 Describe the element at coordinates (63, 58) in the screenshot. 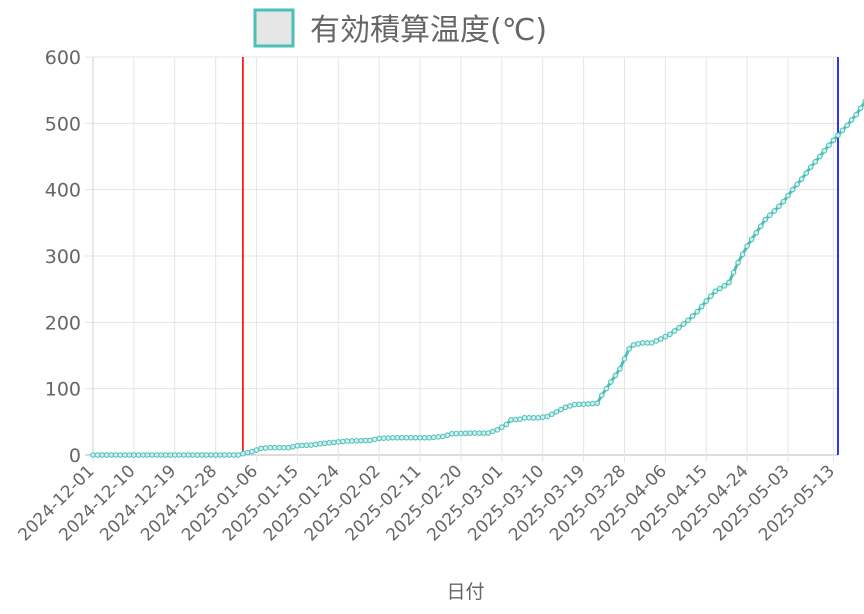

I see `y-tick-label: 600` at that location.